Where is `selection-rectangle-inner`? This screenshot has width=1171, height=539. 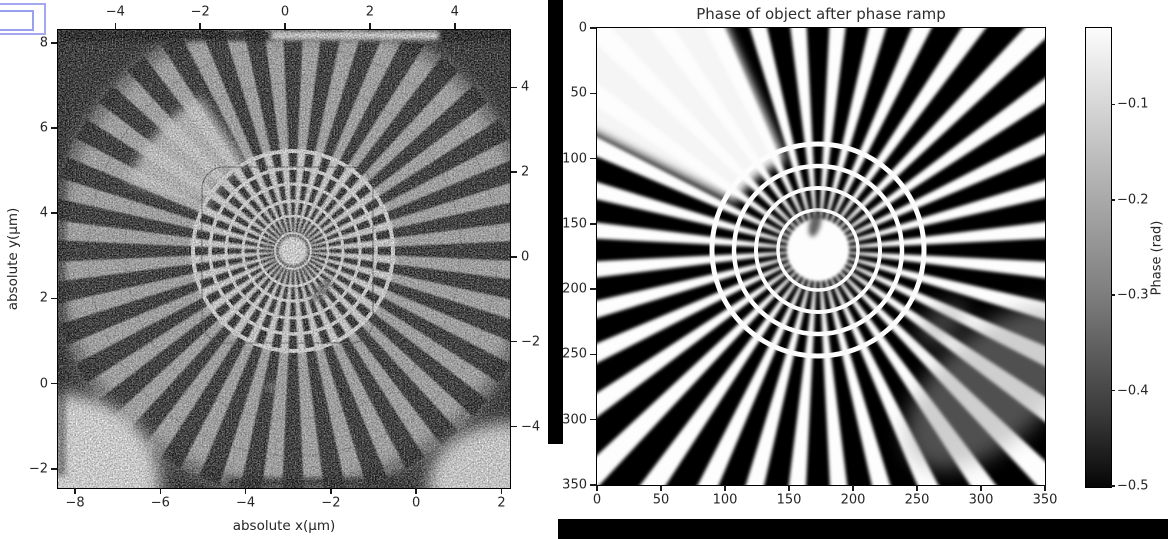 selection-rectangle-inner is located at coordinates (17, 20).